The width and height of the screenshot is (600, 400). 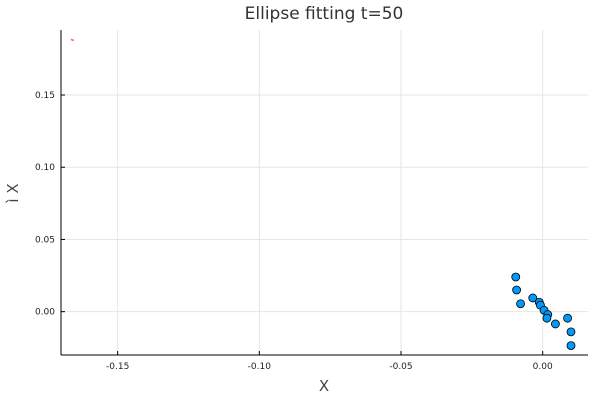 What do you see at coordinates (400, 367) in the screenshot?
I see `x-tick-label-2: -0.05` at bounding box center [400, 367].